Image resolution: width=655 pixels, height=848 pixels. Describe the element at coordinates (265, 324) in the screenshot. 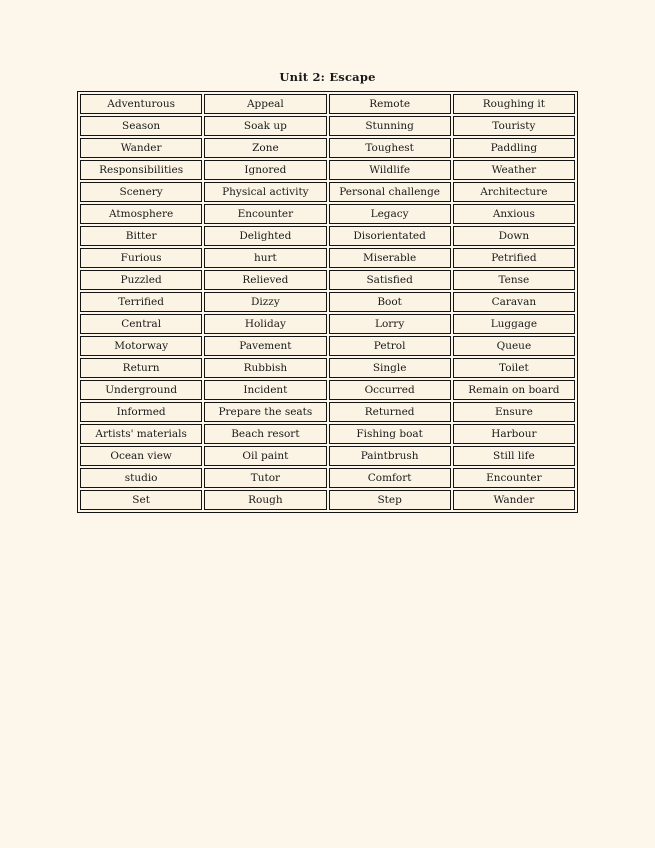

I see `table-cell: Holiday` at that location.